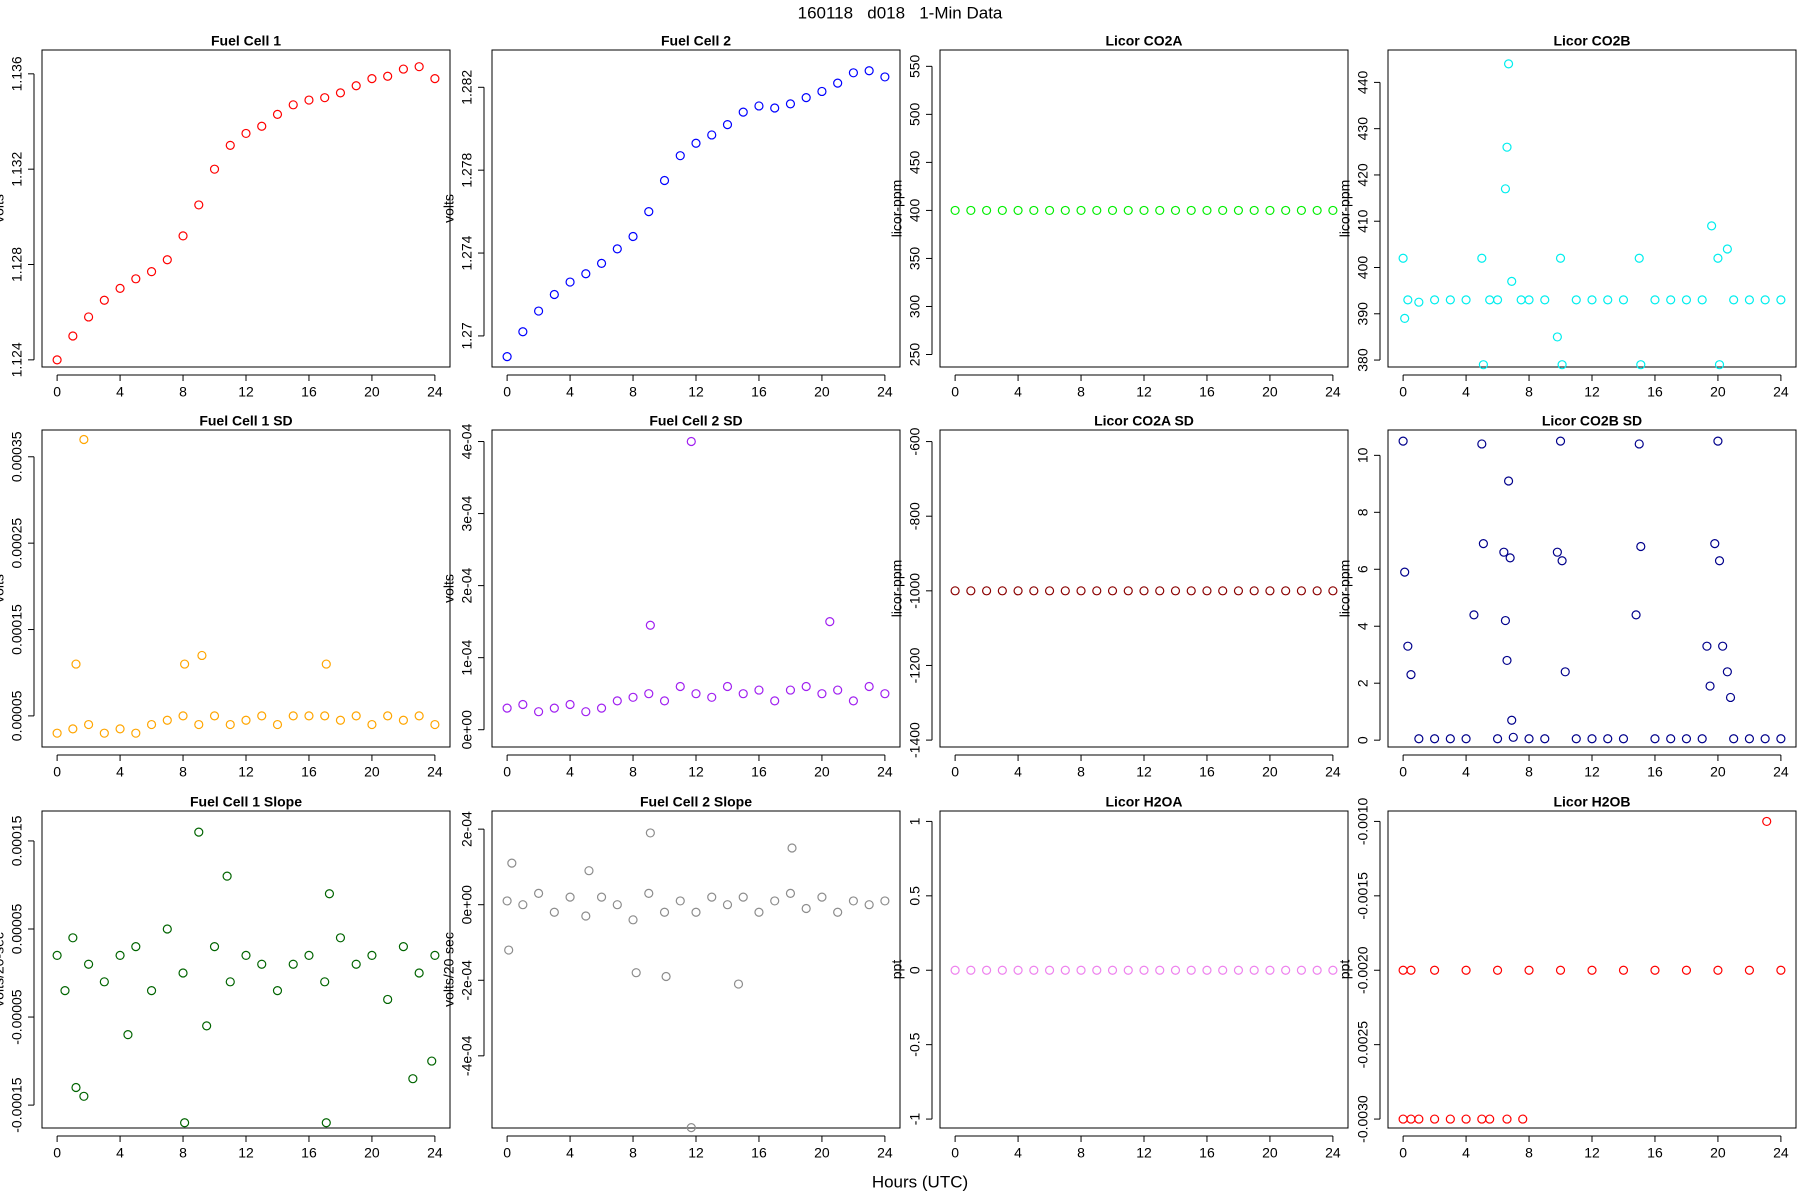 The height and width of the screenshot is (1200, 1800). Describe the element at coordinates (822, 772) in the screenshot. I see `x-tick-label: 20` at that location.